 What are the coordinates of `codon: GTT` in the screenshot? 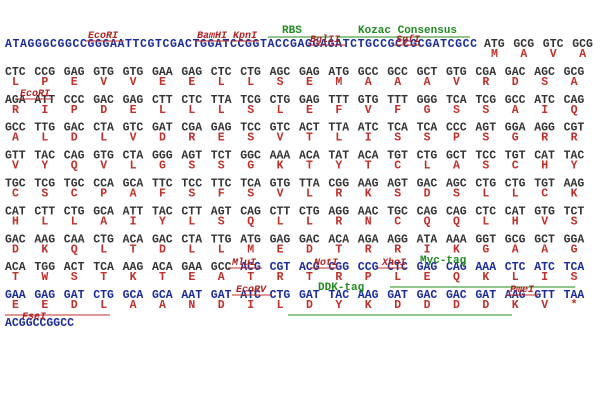 It's located at (15, 156).